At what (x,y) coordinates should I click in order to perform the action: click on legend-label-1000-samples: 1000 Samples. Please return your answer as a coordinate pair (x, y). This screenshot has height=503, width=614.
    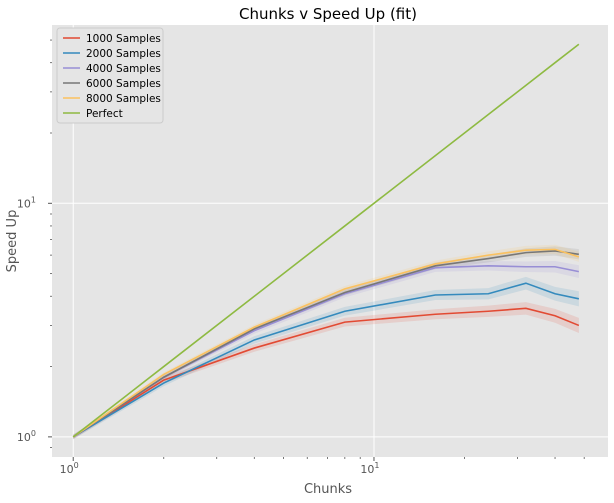
    Looking at the image, I should click on (123, 39).